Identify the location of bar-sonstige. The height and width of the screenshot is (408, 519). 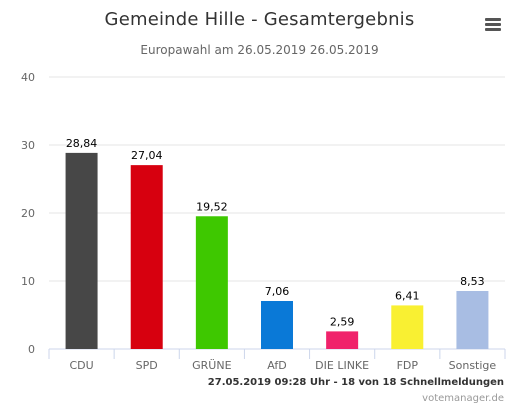
(472, 319).